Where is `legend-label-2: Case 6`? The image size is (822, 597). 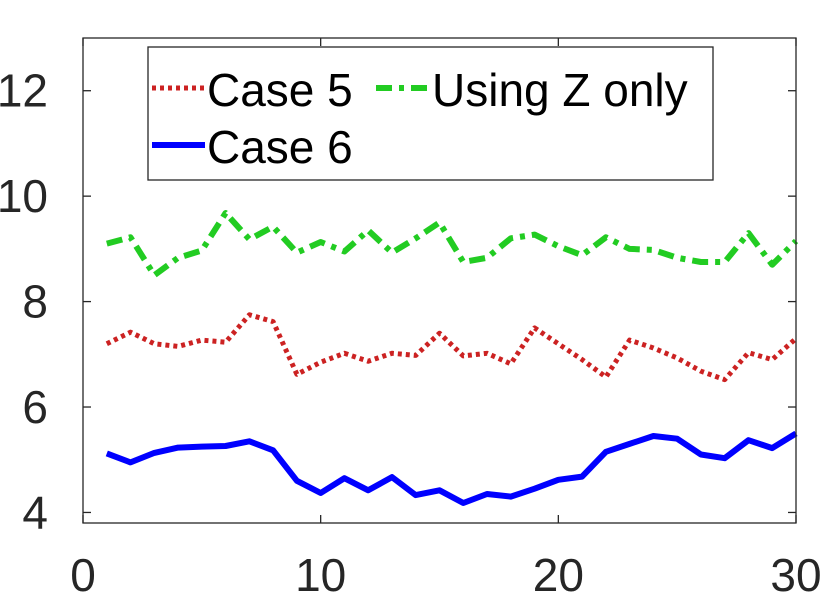 legend-label-2: Case 6 is located at coordinates (280, 147).